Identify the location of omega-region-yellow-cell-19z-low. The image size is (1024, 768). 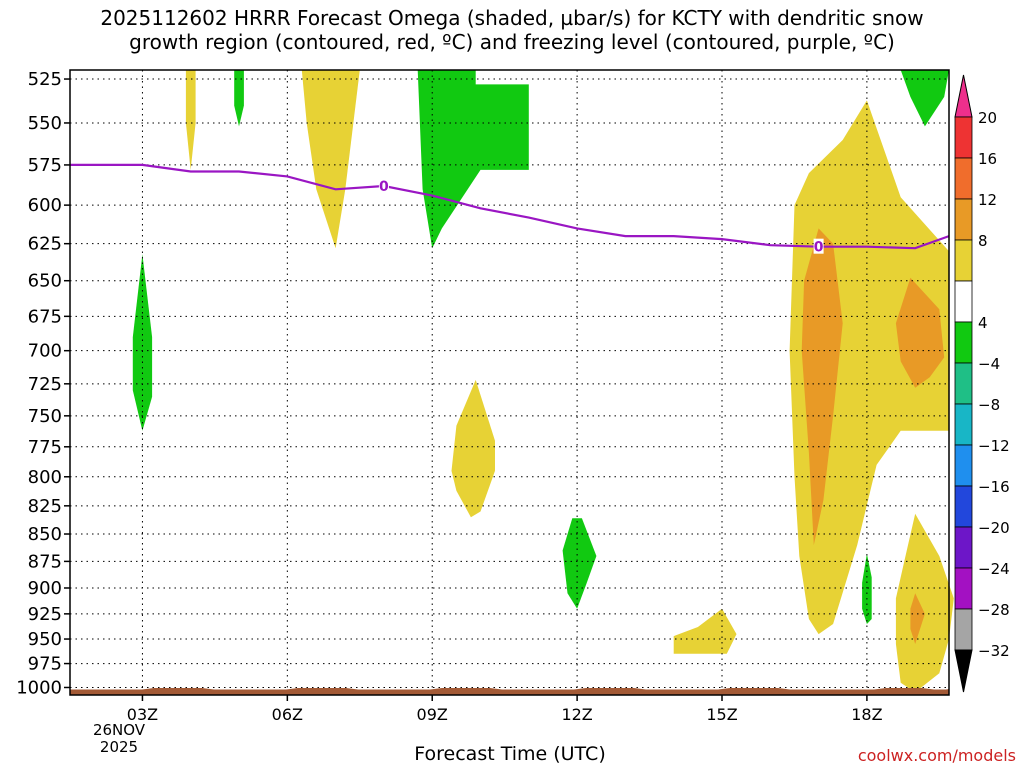
(924, 603).